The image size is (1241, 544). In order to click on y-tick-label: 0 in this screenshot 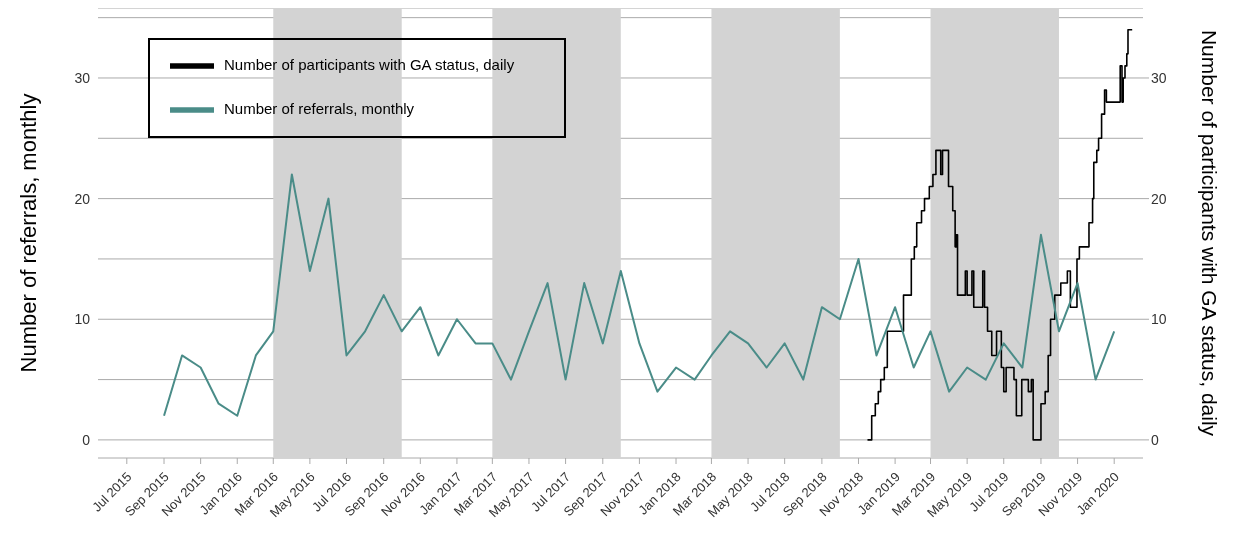, I will do `click(86, 439)`.